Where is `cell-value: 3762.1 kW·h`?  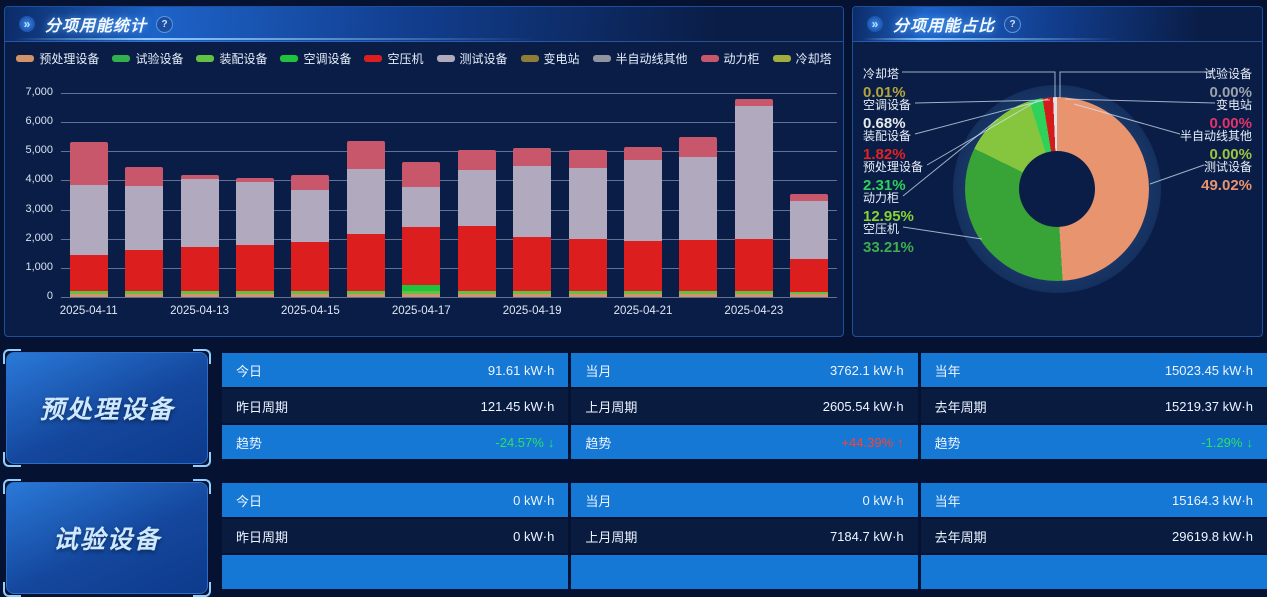
cell-value: 3762.1 kW·h is located at coordinates (867, 370).